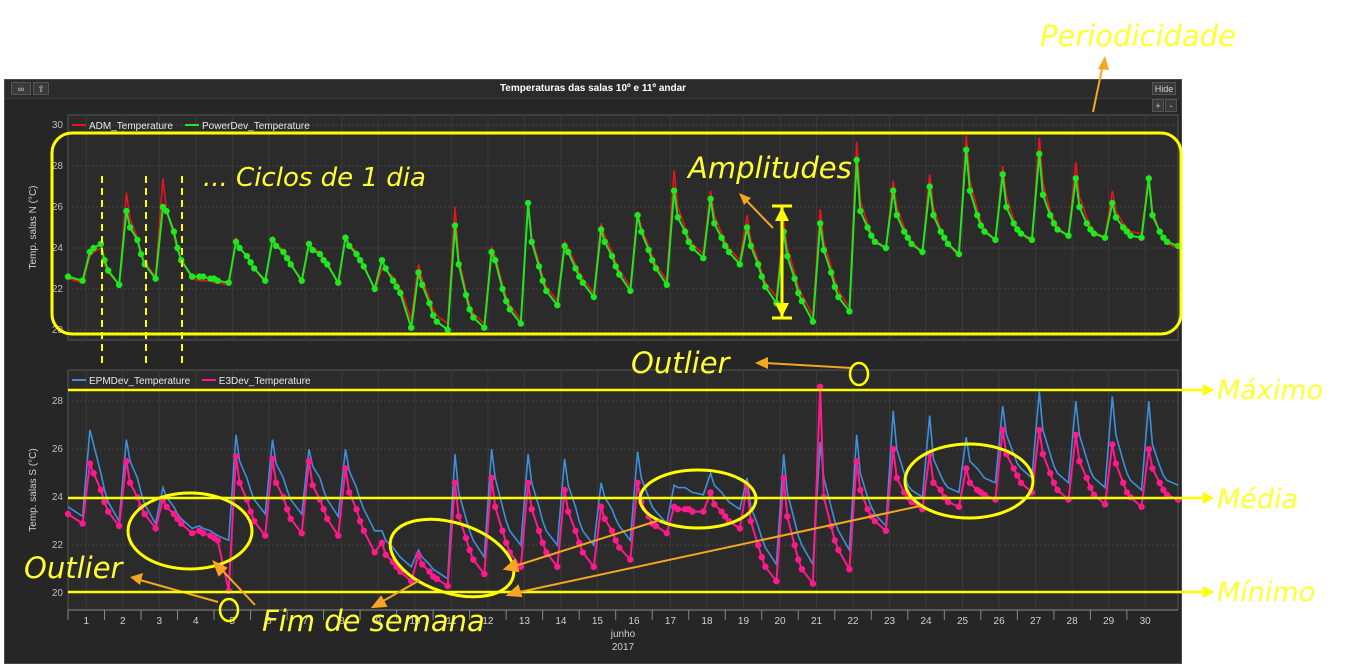  Describe the element at coordinates (1171, 105) in the screenshot. I see `zoom-out-button: -` at that location.